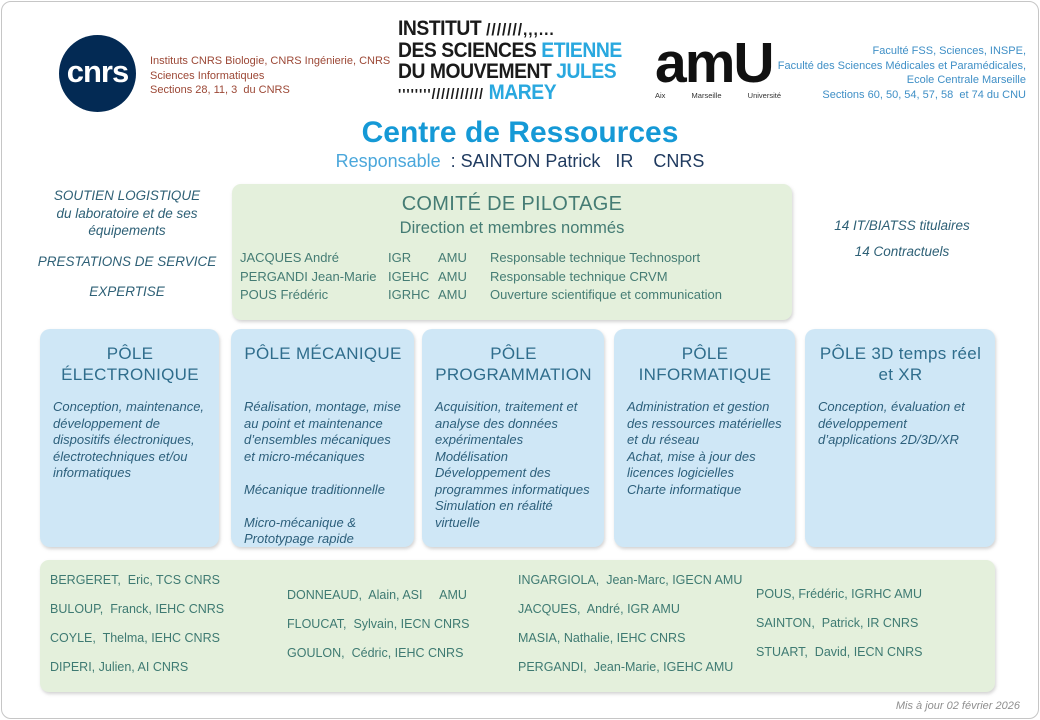 The width and height of the screenshot is (1040, 720). Describe the element at coordinates (839, 652) in the screenshot. I see `staff-entry: STUART, David, IECN CNRS` at that location.